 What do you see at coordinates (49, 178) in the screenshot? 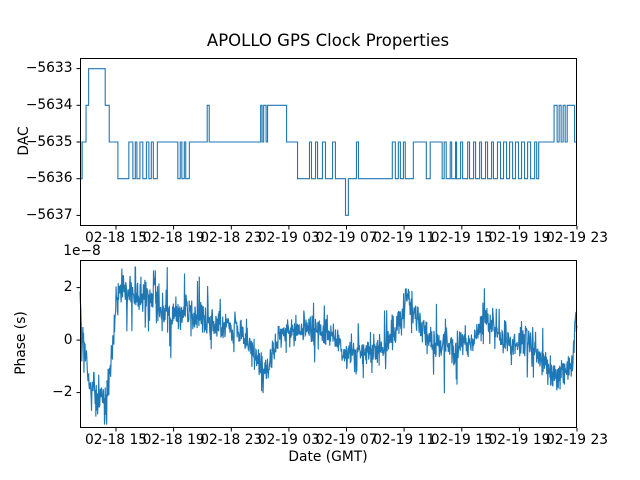
I see `y-tick-label: −5636` at bounding box center [49, 178].